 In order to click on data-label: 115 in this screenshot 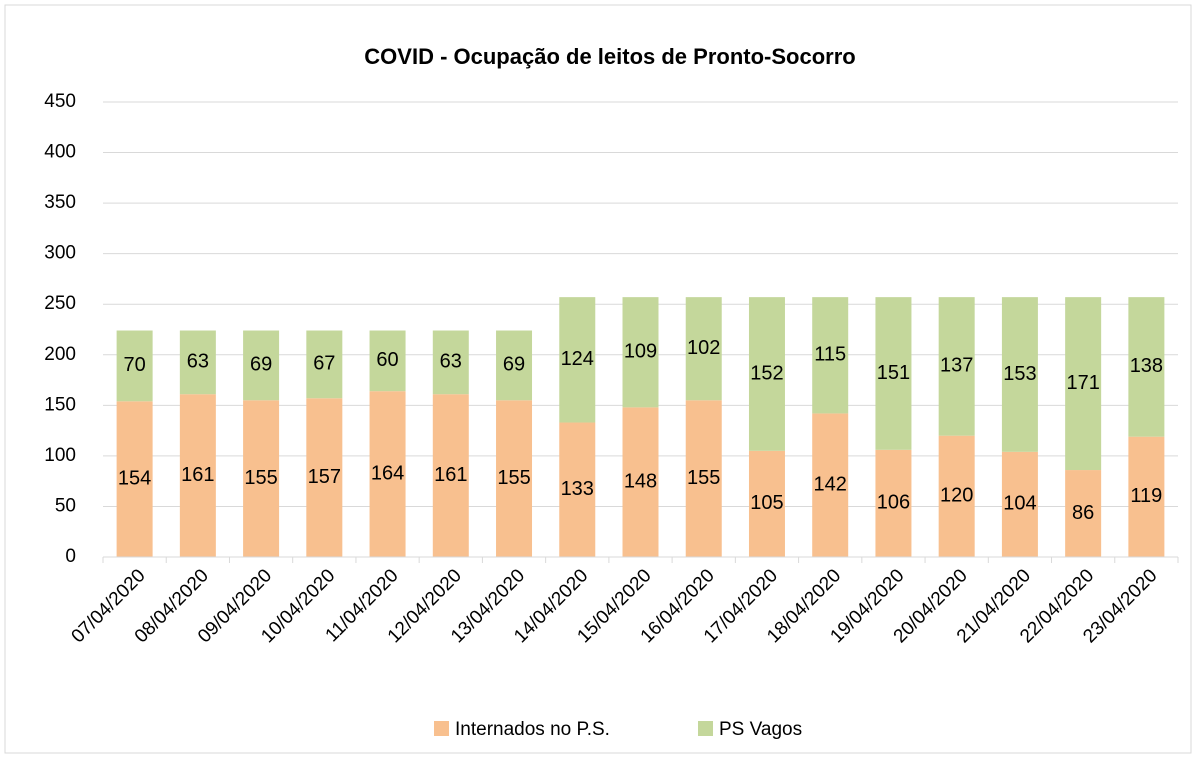, I will do `click(830, 355)`.